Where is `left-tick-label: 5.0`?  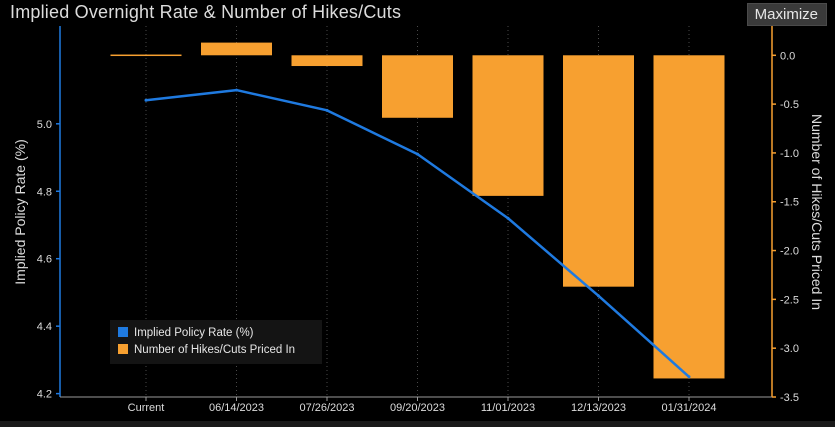
left-tick-label: 5.0 is located at coordinates (44, 125).